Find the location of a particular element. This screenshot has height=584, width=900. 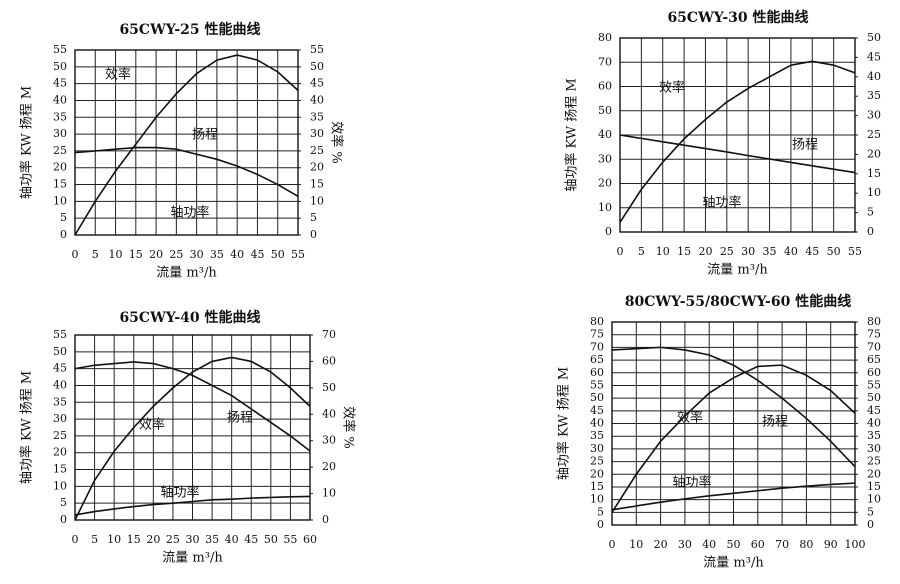

chart-title: 80CWY-55/80CWY-60 性能曲线 is located at coordinates (738, 301).